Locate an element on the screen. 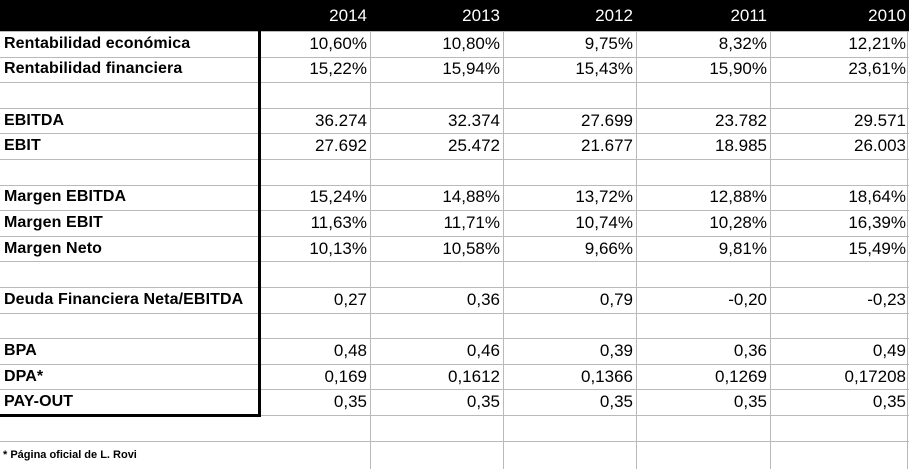  row-label: PAY-OUT is located at coordinates (39, 402).